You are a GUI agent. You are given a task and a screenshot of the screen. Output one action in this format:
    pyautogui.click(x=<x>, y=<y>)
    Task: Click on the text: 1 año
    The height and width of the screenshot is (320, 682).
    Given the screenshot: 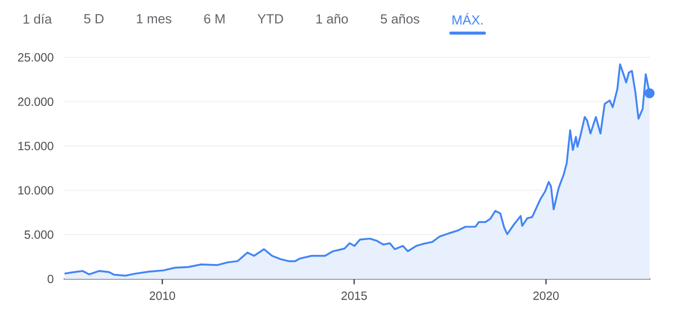 What is the action you would take?
    pyautogui.click(x=332, y=19)
    